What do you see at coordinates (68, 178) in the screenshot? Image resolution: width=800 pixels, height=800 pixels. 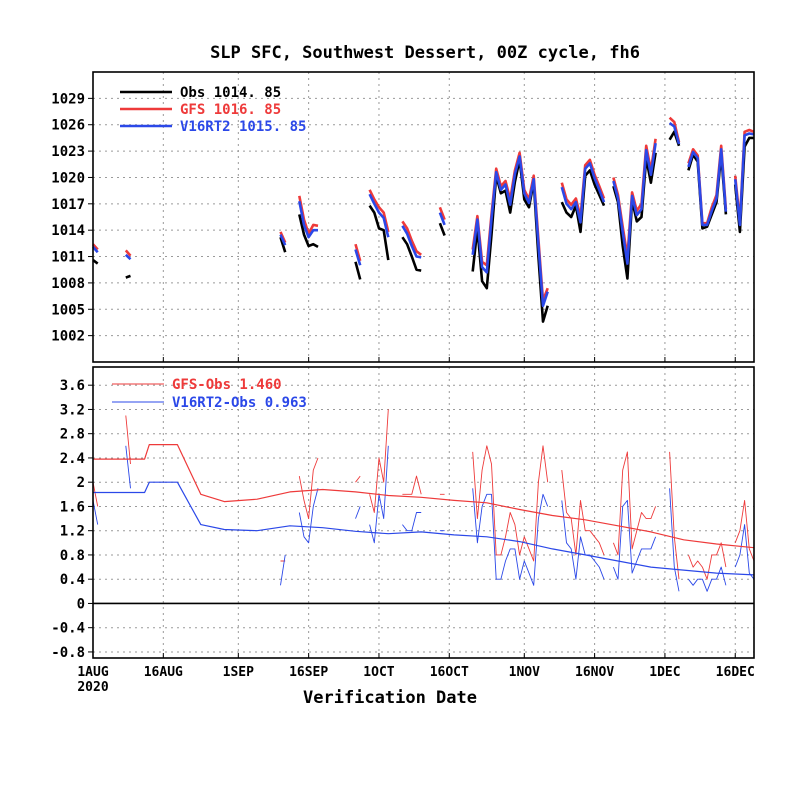 I see `slp-y-tick-label: 1020` at bounding box center [68, 178].